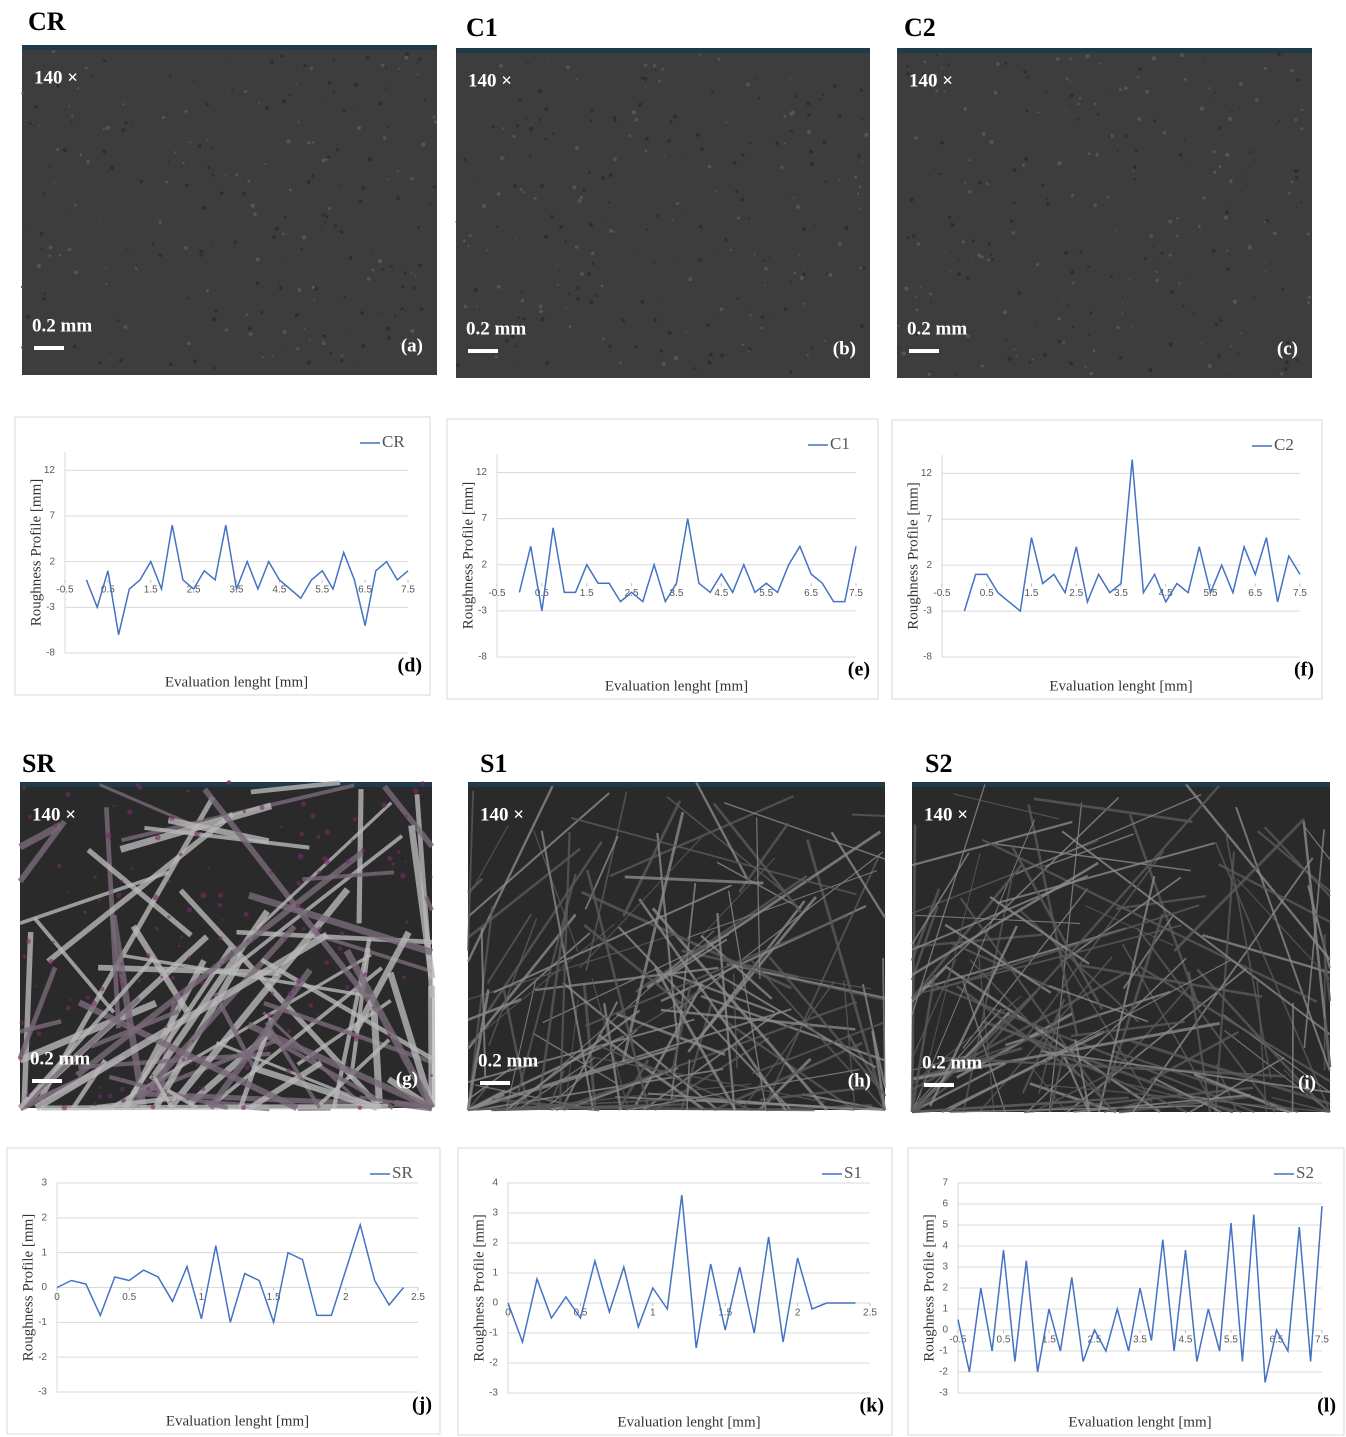 The width and height of the screenshot is (1346, 1437). What do you see at coordinates (322, 590) in the screenshot?
I see `x-tick-label: 5.5` at bounding box center [322, 590].